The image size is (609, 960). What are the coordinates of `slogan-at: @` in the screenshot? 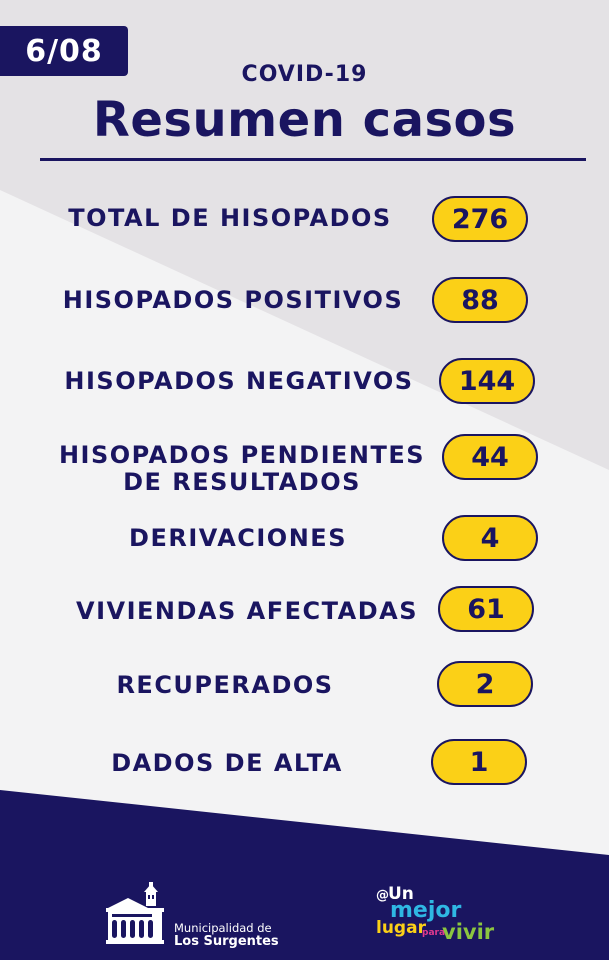 It's located at (382, 895).